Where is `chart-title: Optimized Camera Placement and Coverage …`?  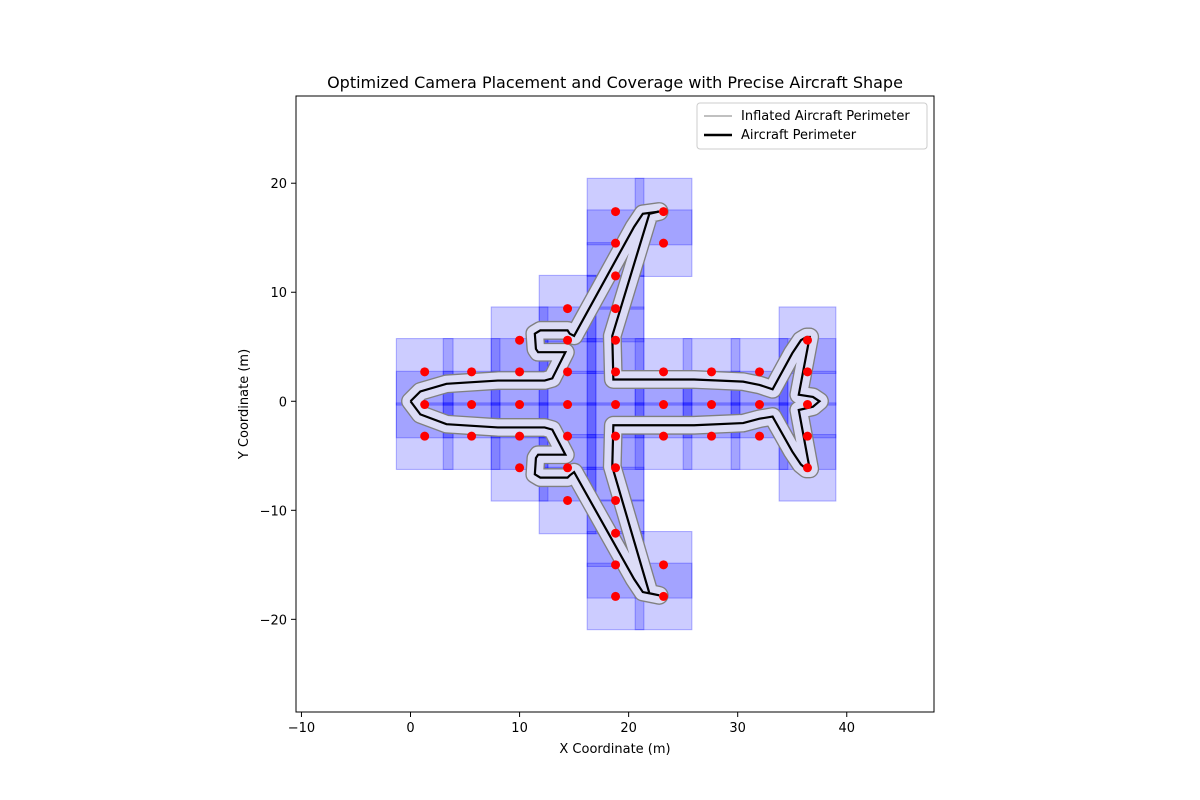
chart-title: Optimized Camera Placement and Coverage … is located at coordinates (615, 82).